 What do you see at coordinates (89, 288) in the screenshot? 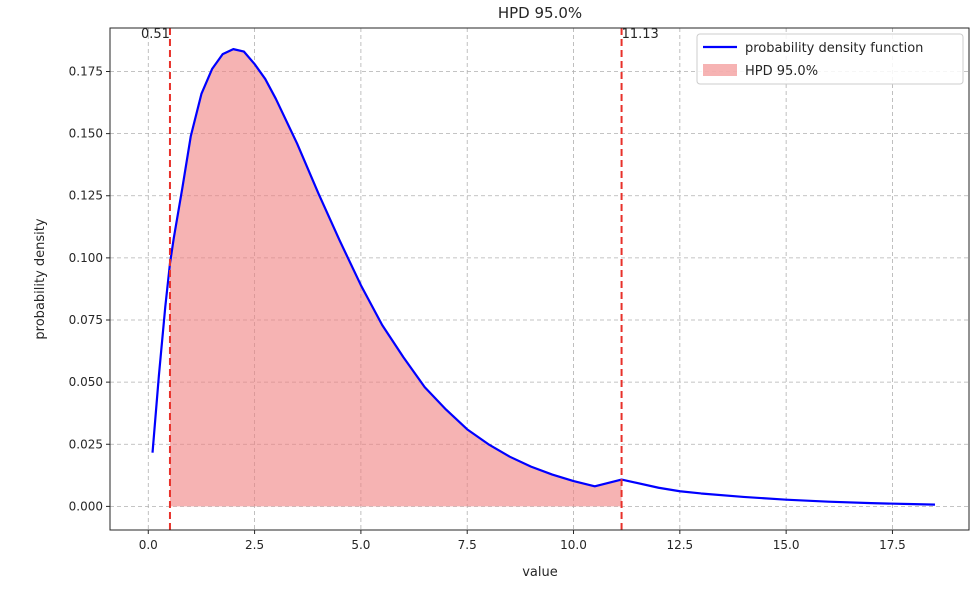
I see `y-axis-ticks: 0.000 0.025 0.050 0.075 0.100 0.125 0.150 0.175` at bounding box center [89, 288].